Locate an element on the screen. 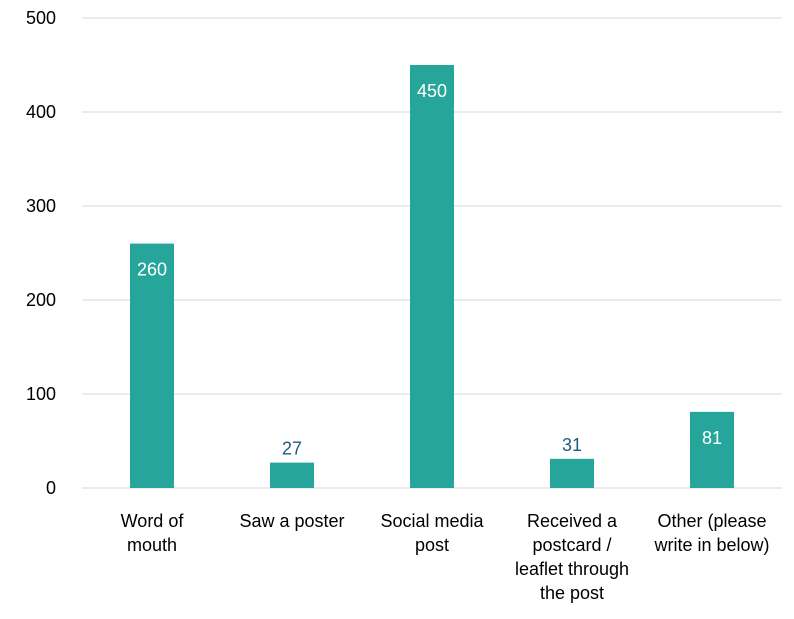 This screenshot has width=794, height=619. data-label: 260 is located at coordinates (152, 270).